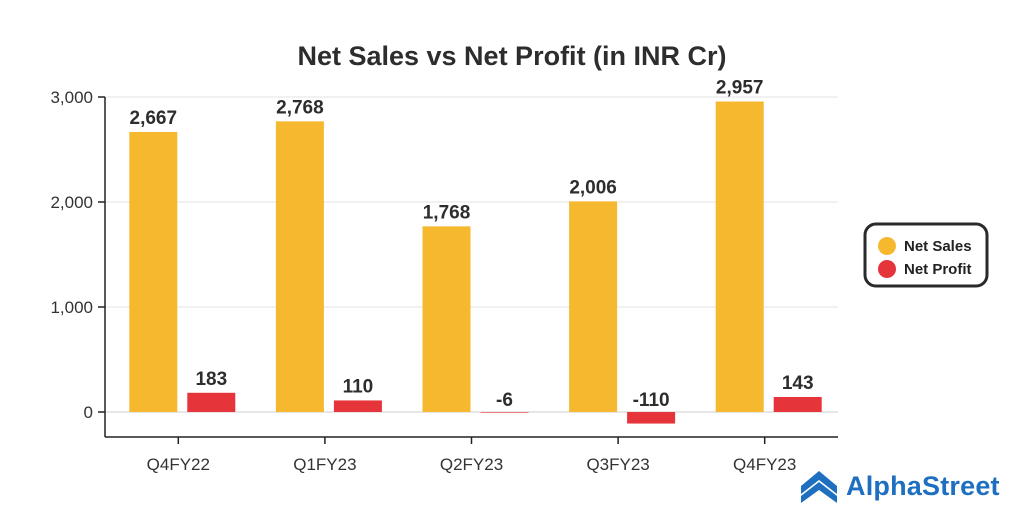 This screenshot has height=512, width=1024. Describe the element at coordinates (358, 386) in the screenshot. I see `net-profit-label: 110` at that location.